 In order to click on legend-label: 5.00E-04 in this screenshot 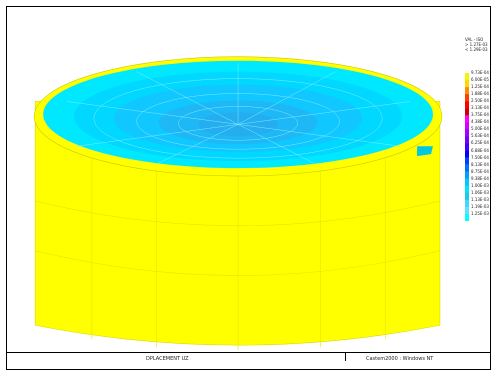, I will do `click(480, 129)`.